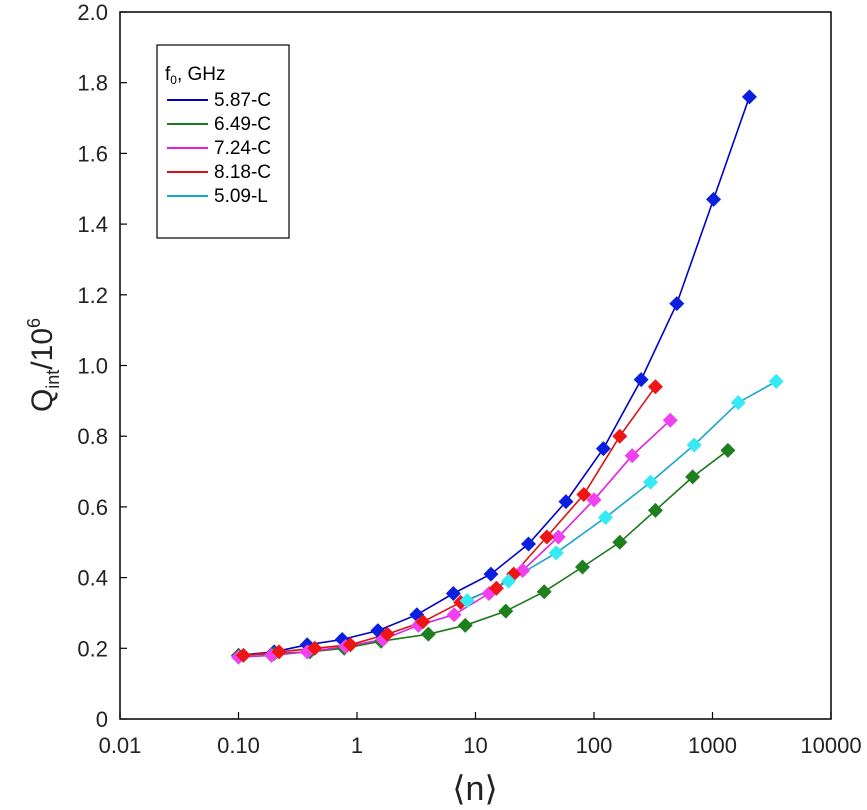 Image resolution: width=867 pixels, height=810 pixels. I want to click on legend-label: 5.09-L, so click(241, 196).